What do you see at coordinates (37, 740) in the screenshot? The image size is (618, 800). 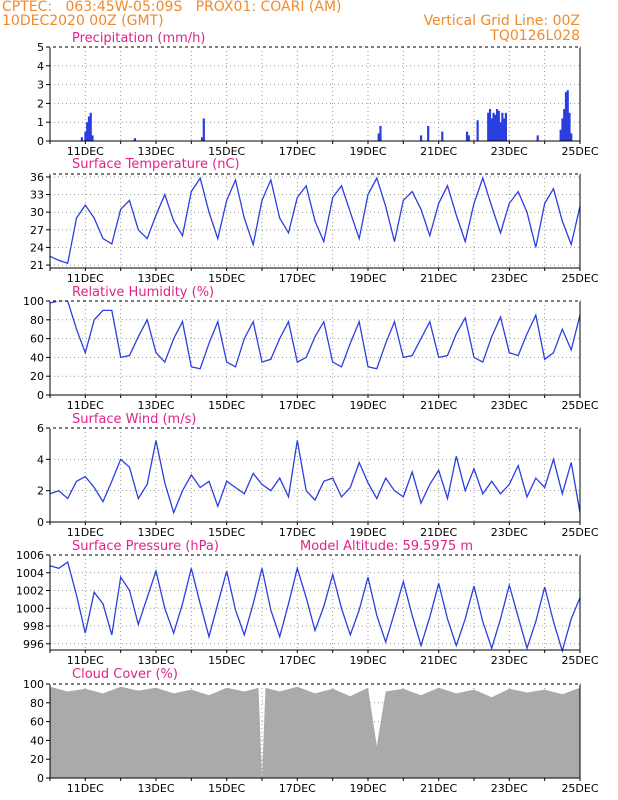 I see `y-tick-label: 40` at bounding box center [37, 740].